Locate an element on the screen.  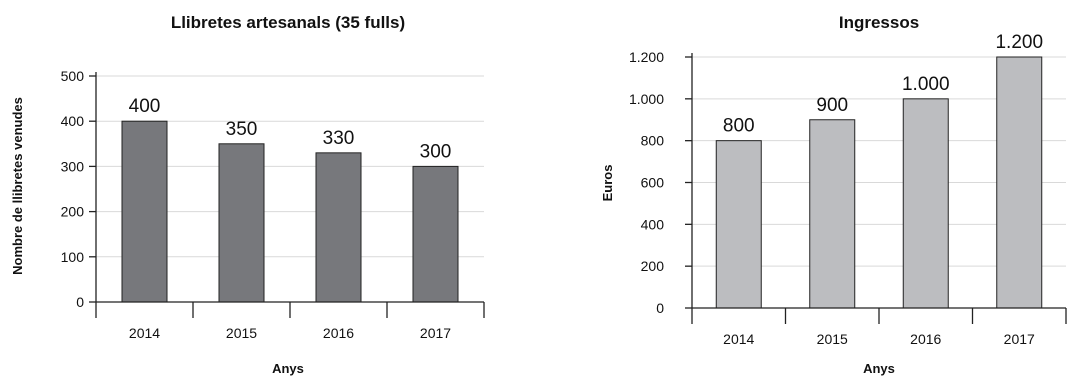
data-label: 800 is located at coordinates (739, 126).